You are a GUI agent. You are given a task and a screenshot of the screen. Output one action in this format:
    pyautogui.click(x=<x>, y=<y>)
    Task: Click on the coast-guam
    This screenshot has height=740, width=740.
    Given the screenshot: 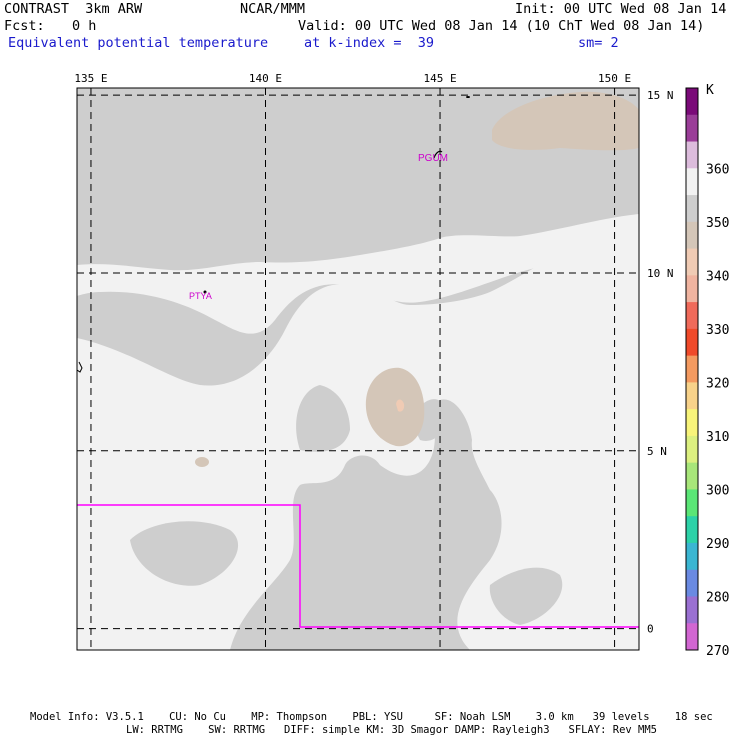 What is the action you would take?
    pyautogui.click(x=438, y=154)
    